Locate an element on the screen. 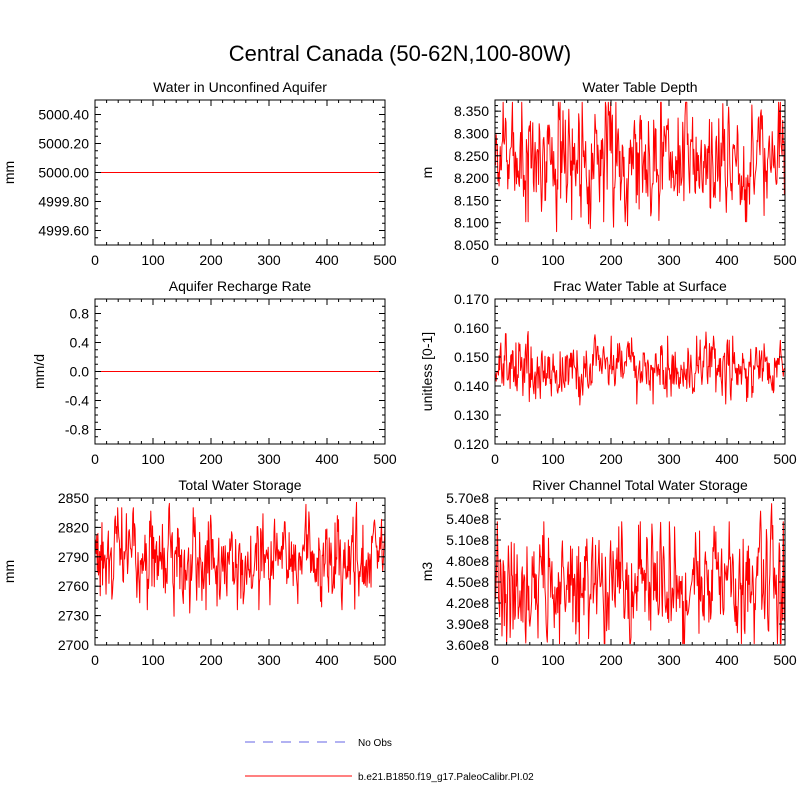 This screenshot has height=800, width=800. y-tick-label: 3.90e8 is located at coordinates (467, 624).